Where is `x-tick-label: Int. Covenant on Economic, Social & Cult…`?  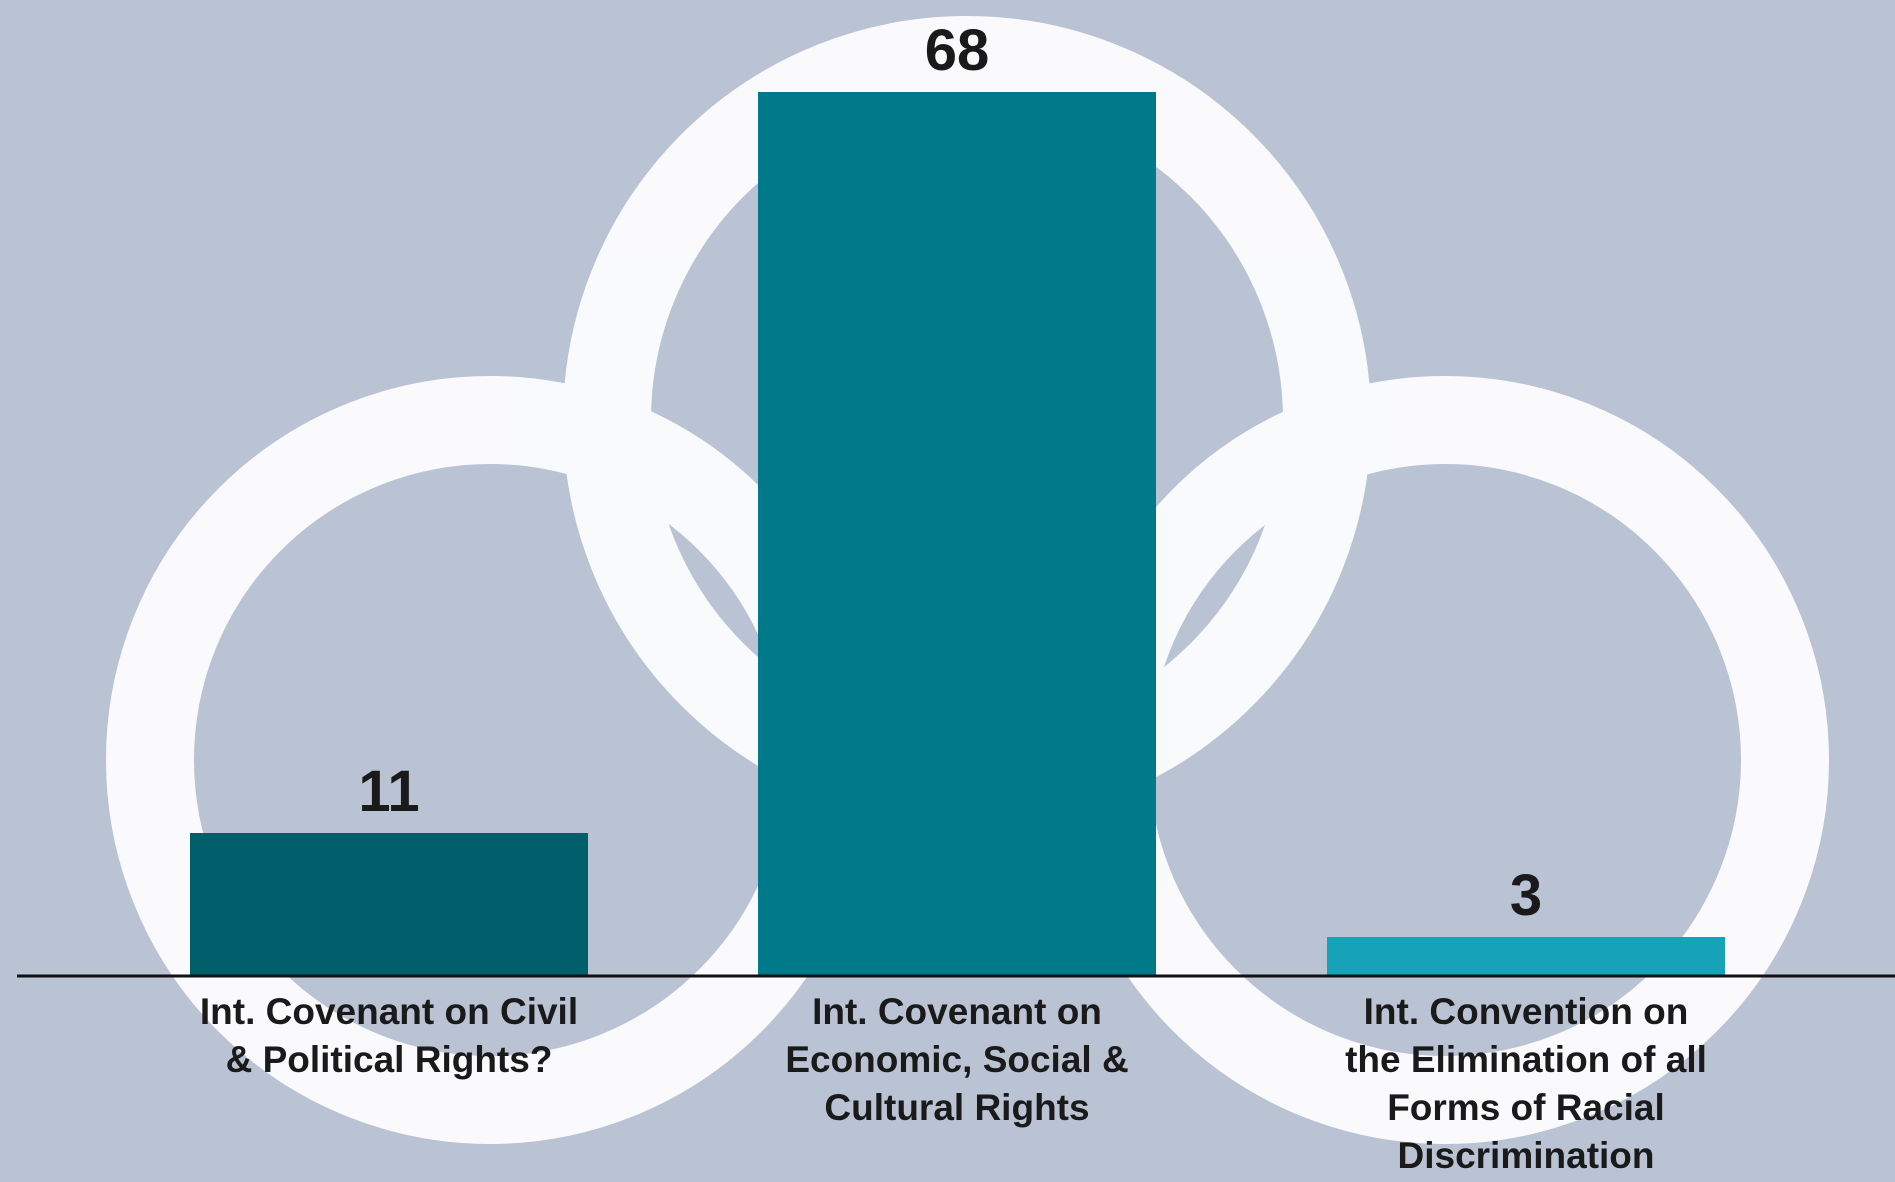 x-tick-label: Int. Covenant on Economic, Social & Cult… is located at coordinates (957, 1059).